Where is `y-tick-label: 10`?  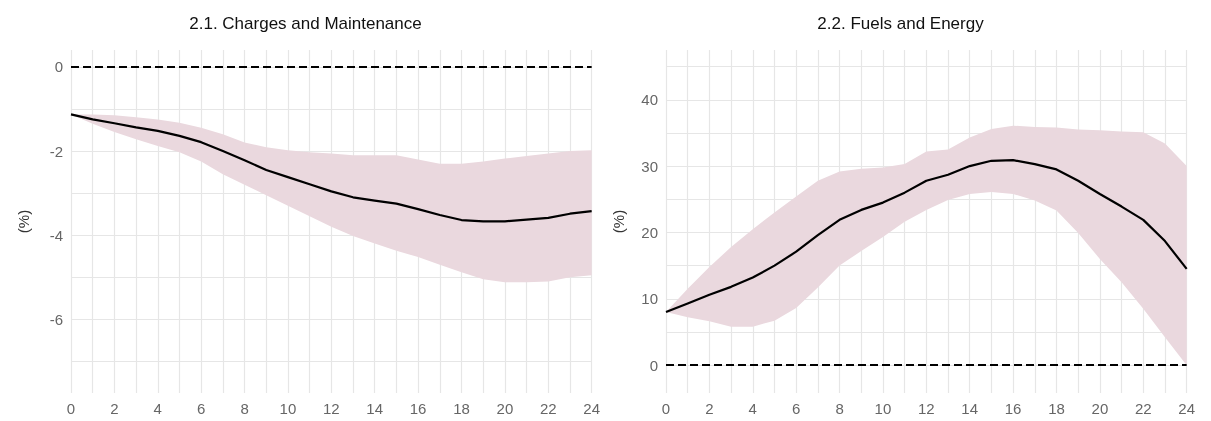
y-tick-label: 10 is located at coordinates (649, 299).